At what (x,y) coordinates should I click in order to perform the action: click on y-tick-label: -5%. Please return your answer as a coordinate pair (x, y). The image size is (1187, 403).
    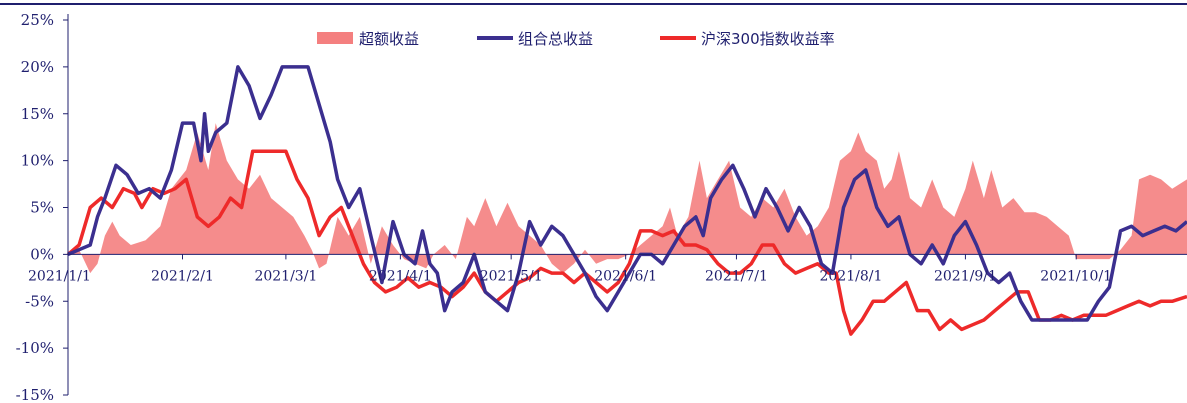
    Looking at the image, I should click on (39, 301).